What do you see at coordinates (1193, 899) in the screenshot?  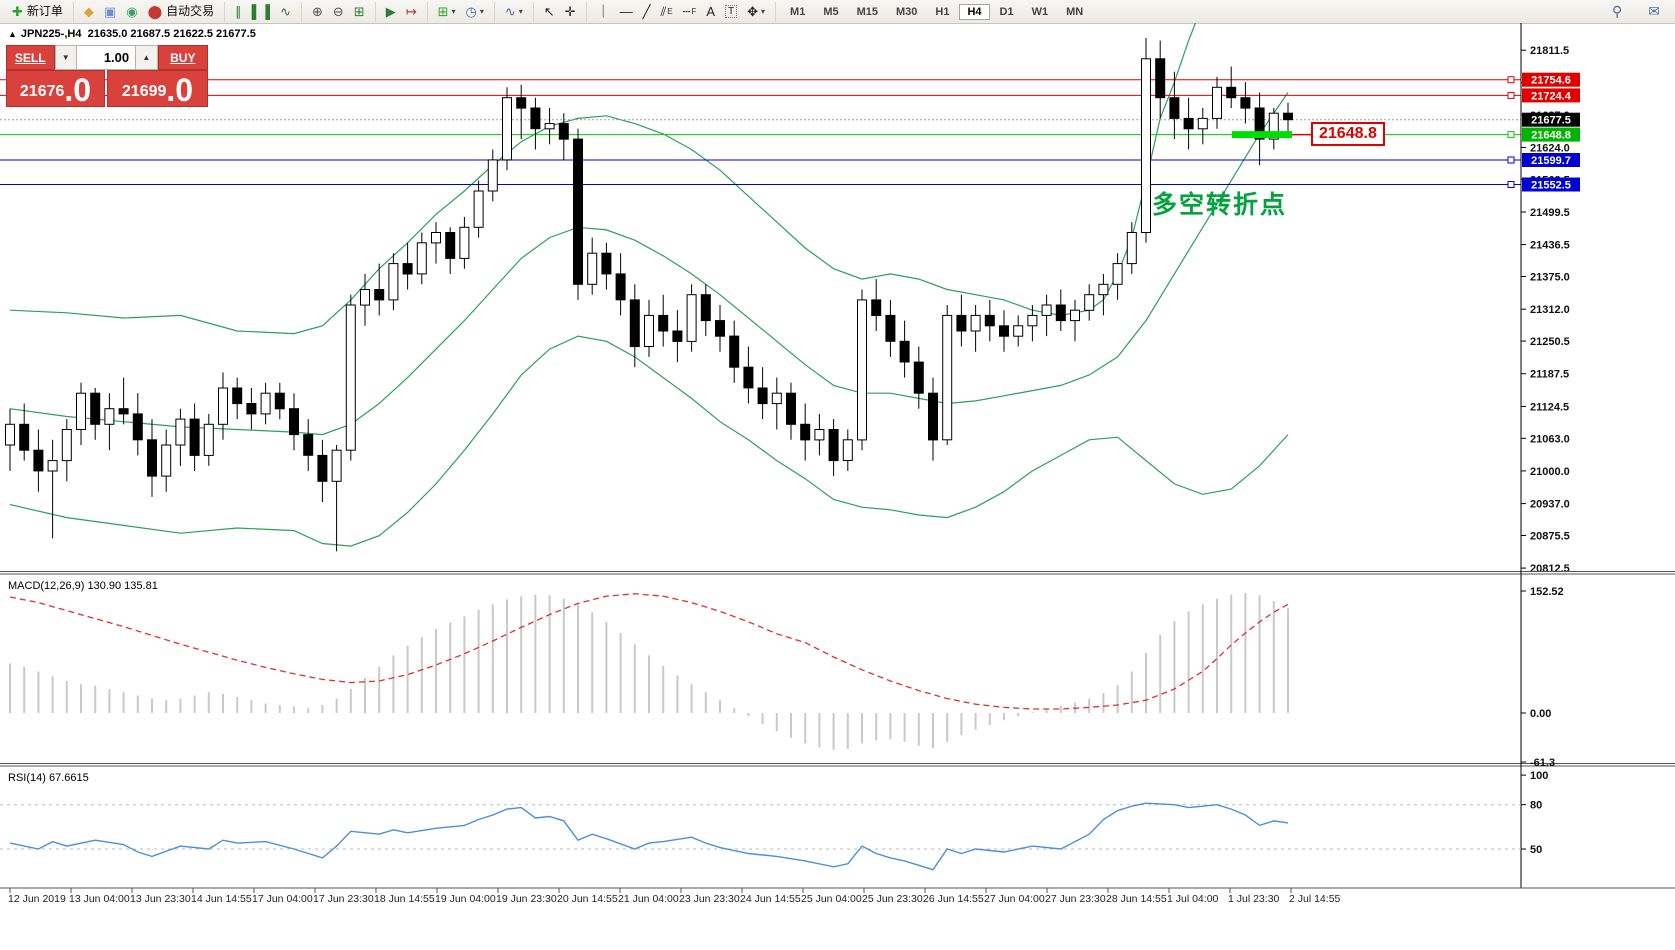 I see `svg-text: 1 Jul 04:00` at bounding box center [1193, 899].